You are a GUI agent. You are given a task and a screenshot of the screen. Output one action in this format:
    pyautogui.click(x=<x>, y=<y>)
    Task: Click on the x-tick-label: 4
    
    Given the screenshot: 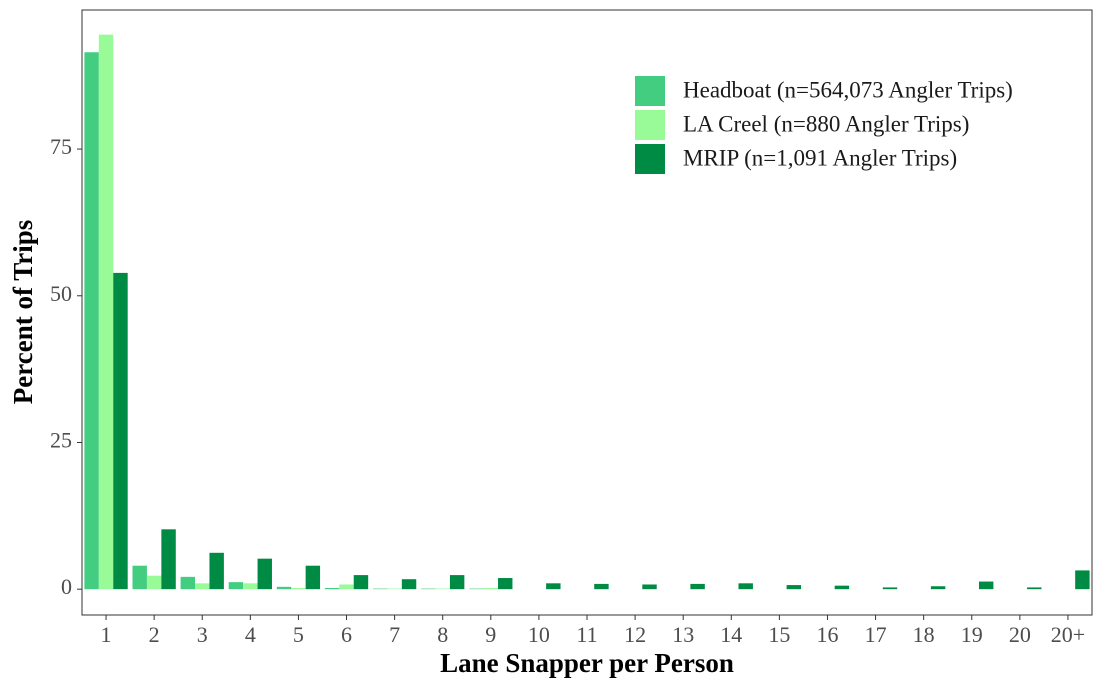 What is the action you would take?
    pyautogui.click(x=250, y=634)
    